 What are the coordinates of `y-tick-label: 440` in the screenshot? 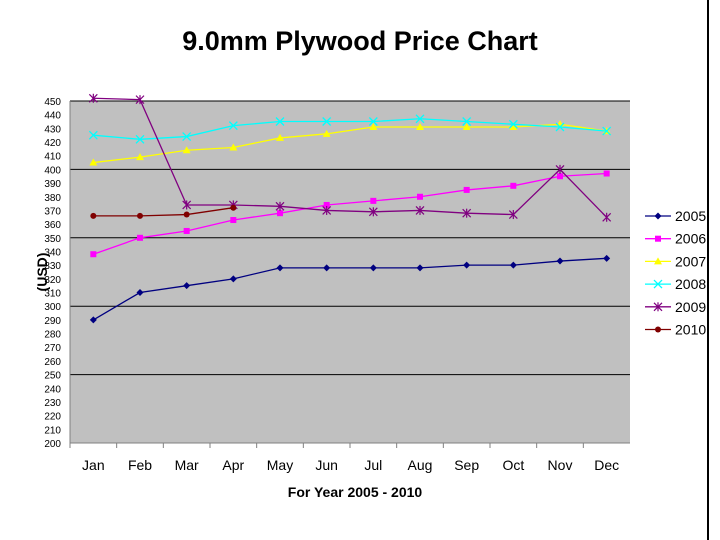 It's located at (52, 116).